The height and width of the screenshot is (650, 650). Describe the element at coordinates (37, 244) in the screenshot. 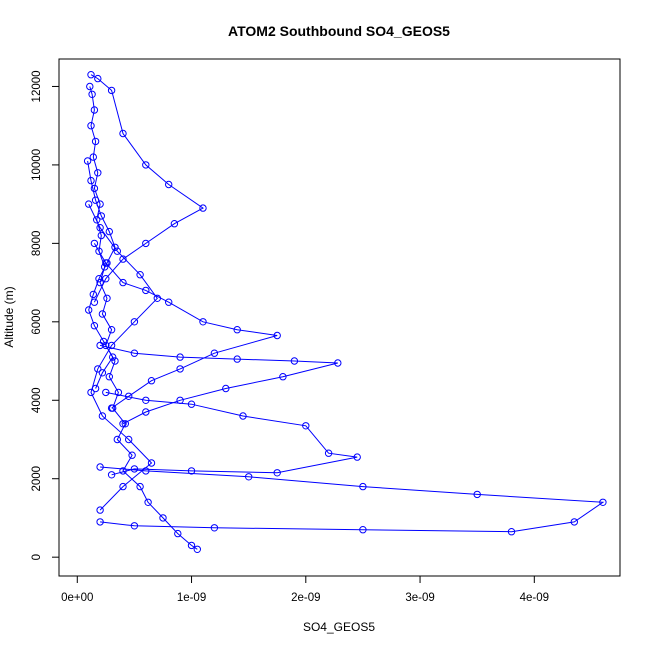

I see `y-tick-label: 8000` at that location.